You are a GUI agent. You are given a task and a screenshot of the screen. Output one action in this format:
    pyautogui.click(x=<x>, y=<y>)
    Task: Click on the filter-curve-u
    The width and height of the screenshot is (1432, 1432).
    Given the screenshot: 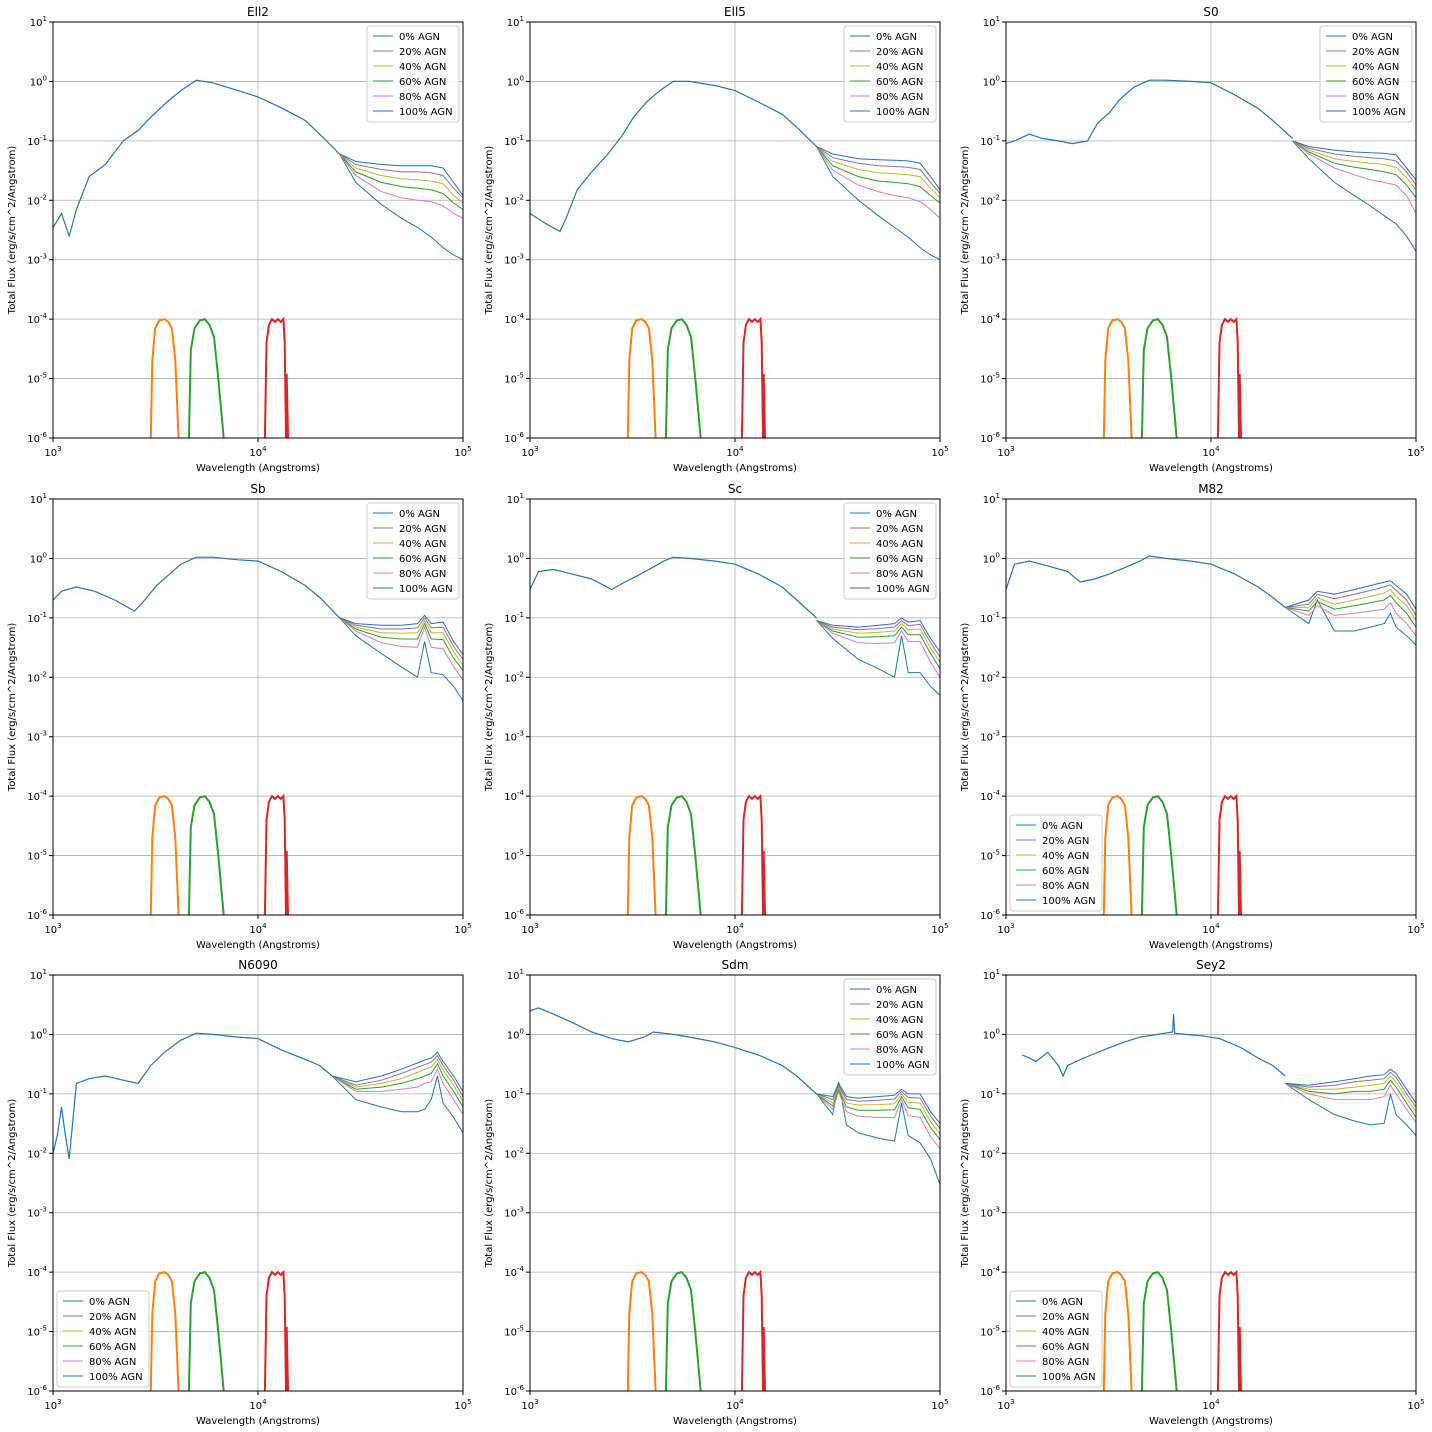 What is the action you would take?
    pyautogui.click(x=641, y=378)
    